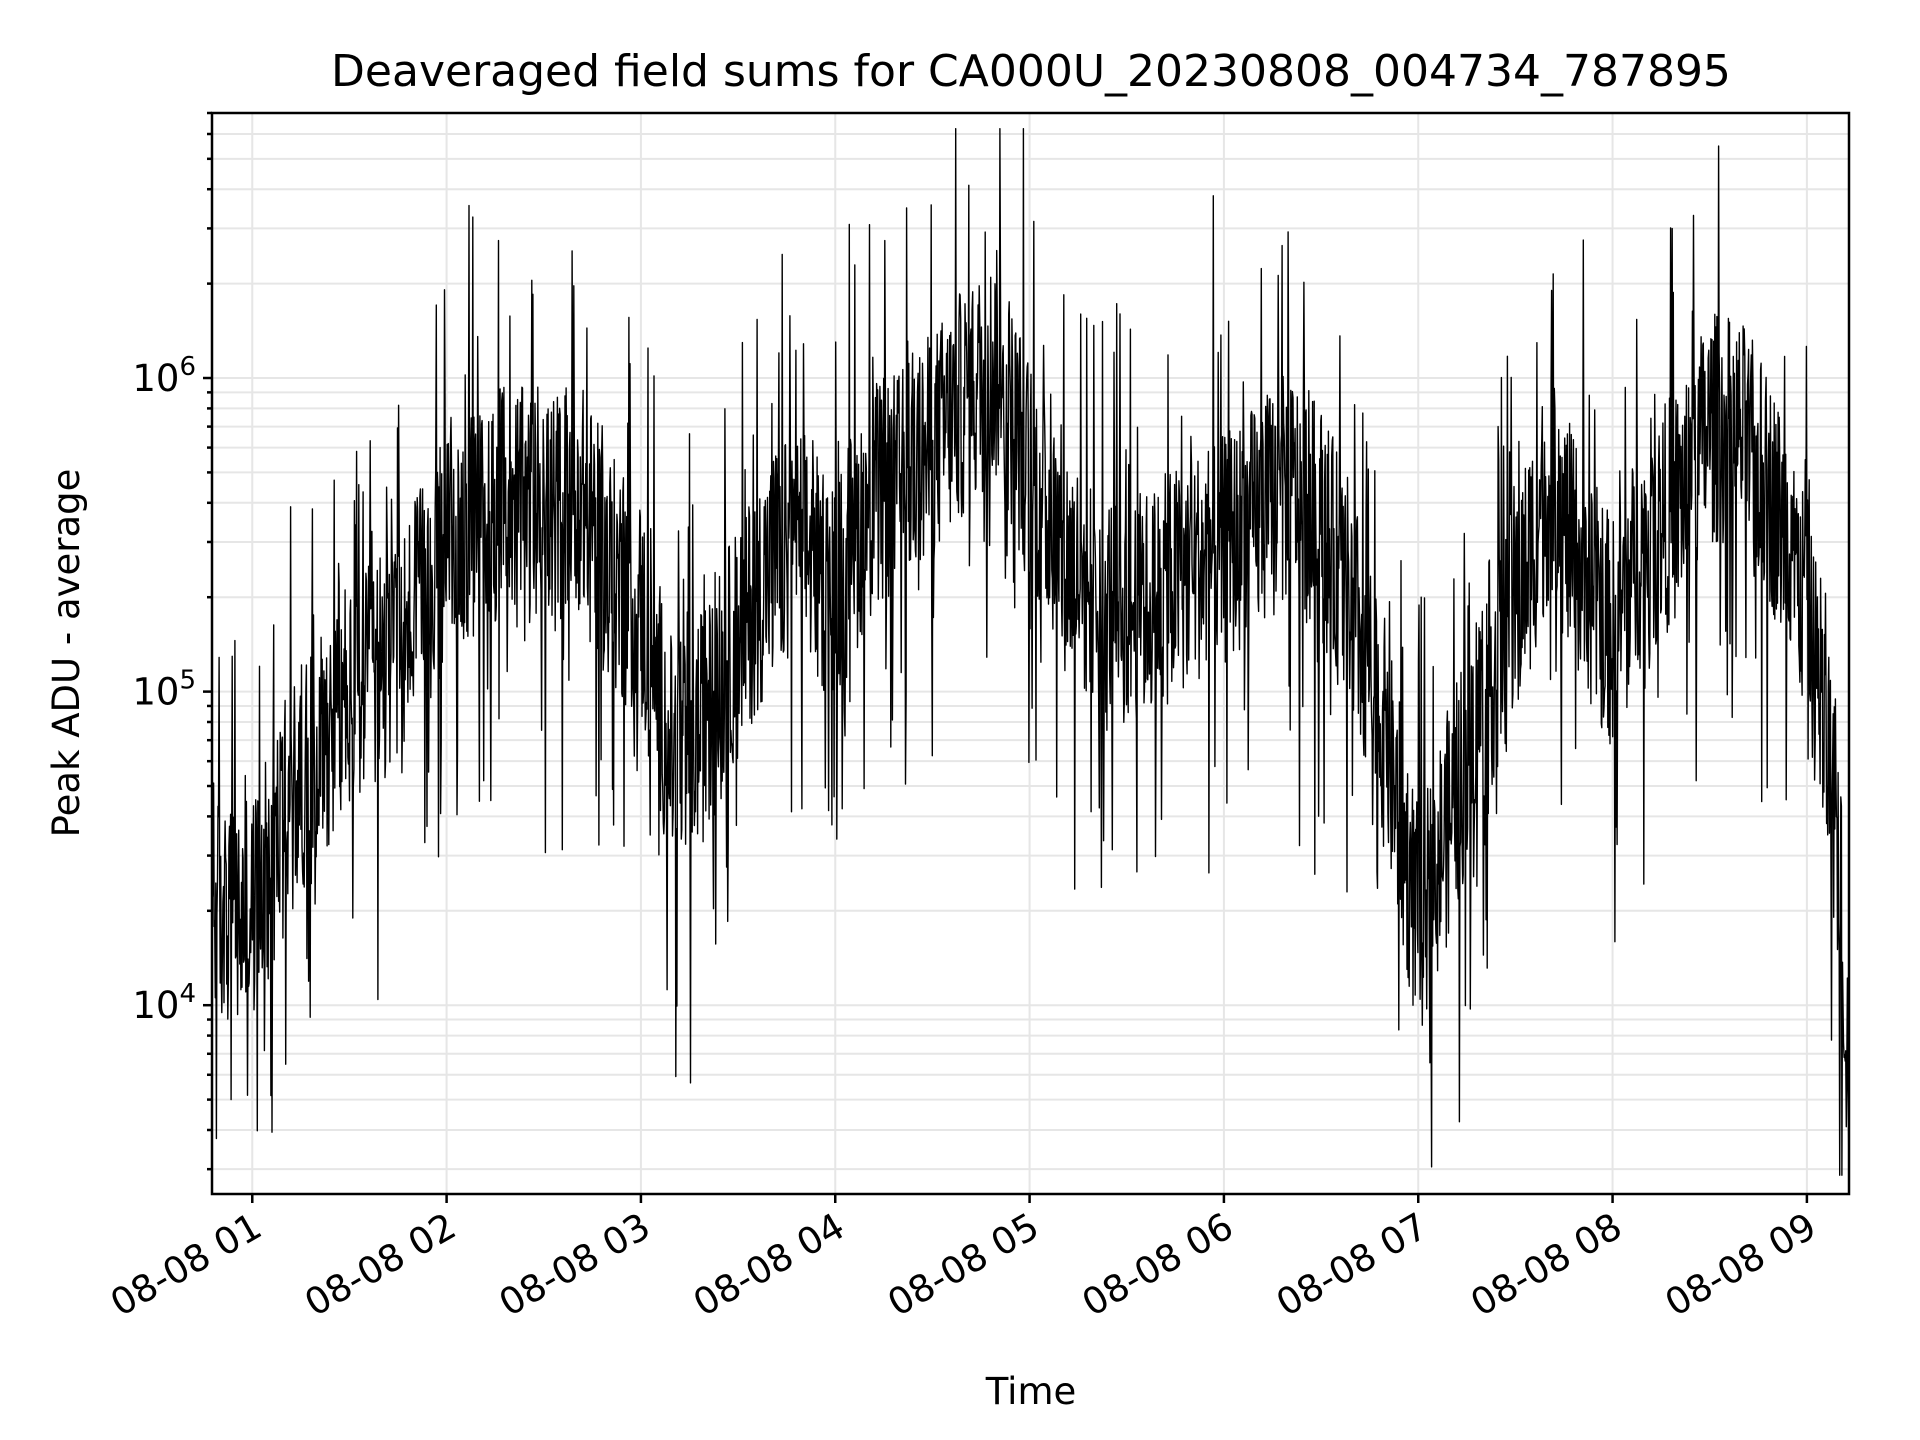 The width and height of the screenshot is (1920, 1440). What do you see at coordinates (1741, 1265) in the screenshot?
I see `x-tick-label: 08-08 09` at bounding box center [1741, 1265].